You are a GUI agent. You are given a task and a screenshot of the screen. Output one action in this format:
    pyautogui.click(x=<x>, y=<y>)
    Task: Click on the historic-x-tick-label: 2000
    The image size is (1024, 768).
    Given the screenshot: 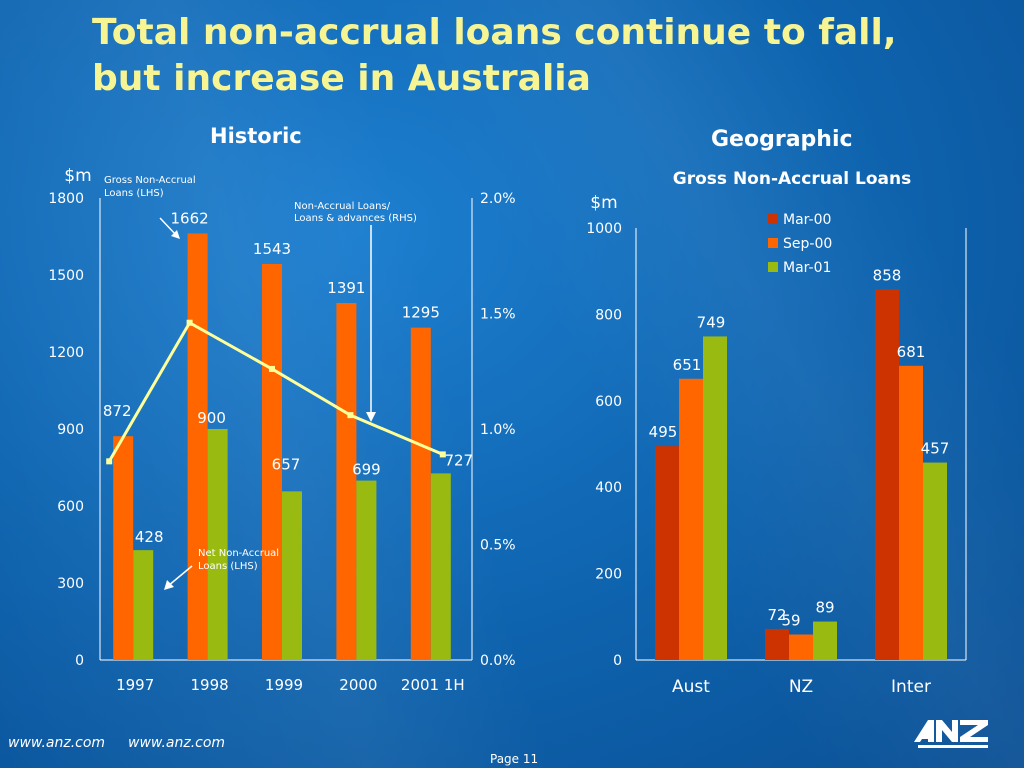 What is the action you would take?
    pyautogui.click(x=358, y=685)
    